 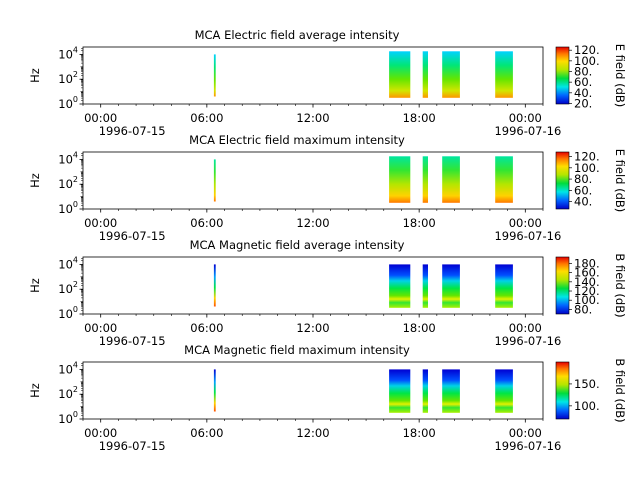 What do you see at coordinates (620, 390) in the screenshot?
I see `colorbar-label: B field (dB)` at bounding box center [620, 390].